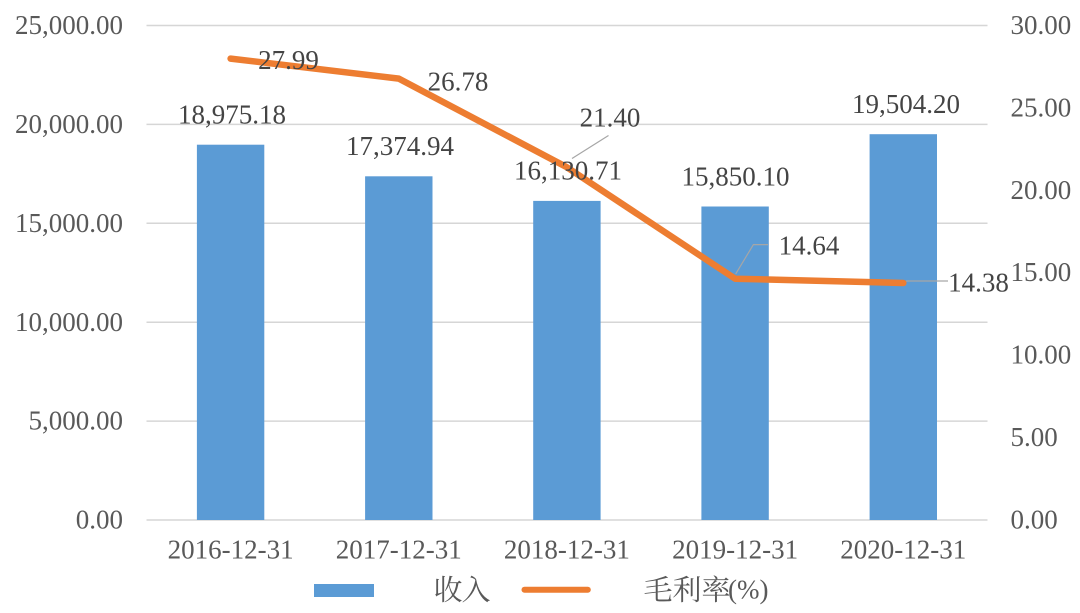  What do you see at coordinates (736, 176) in the screenshot?
I see `svg-text: 15,850.10` at bounding box center [736, 176].